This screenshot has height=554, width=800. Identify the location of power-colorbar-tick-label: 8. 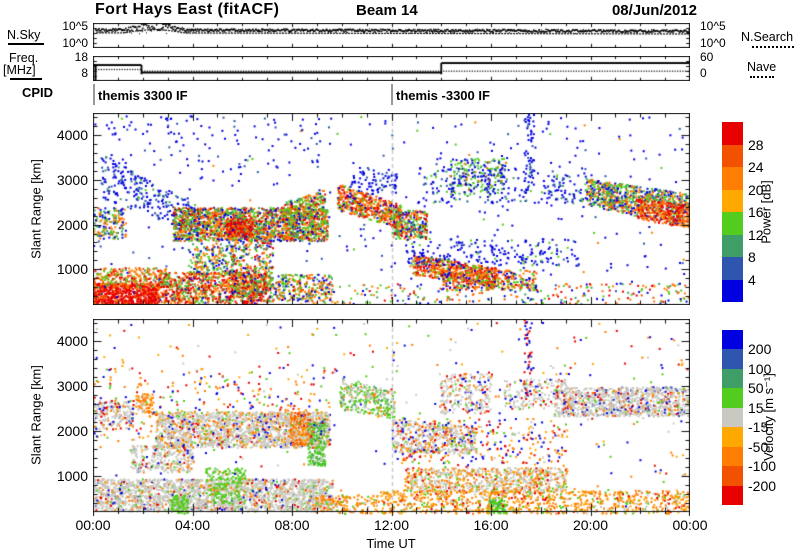
(752, 257).